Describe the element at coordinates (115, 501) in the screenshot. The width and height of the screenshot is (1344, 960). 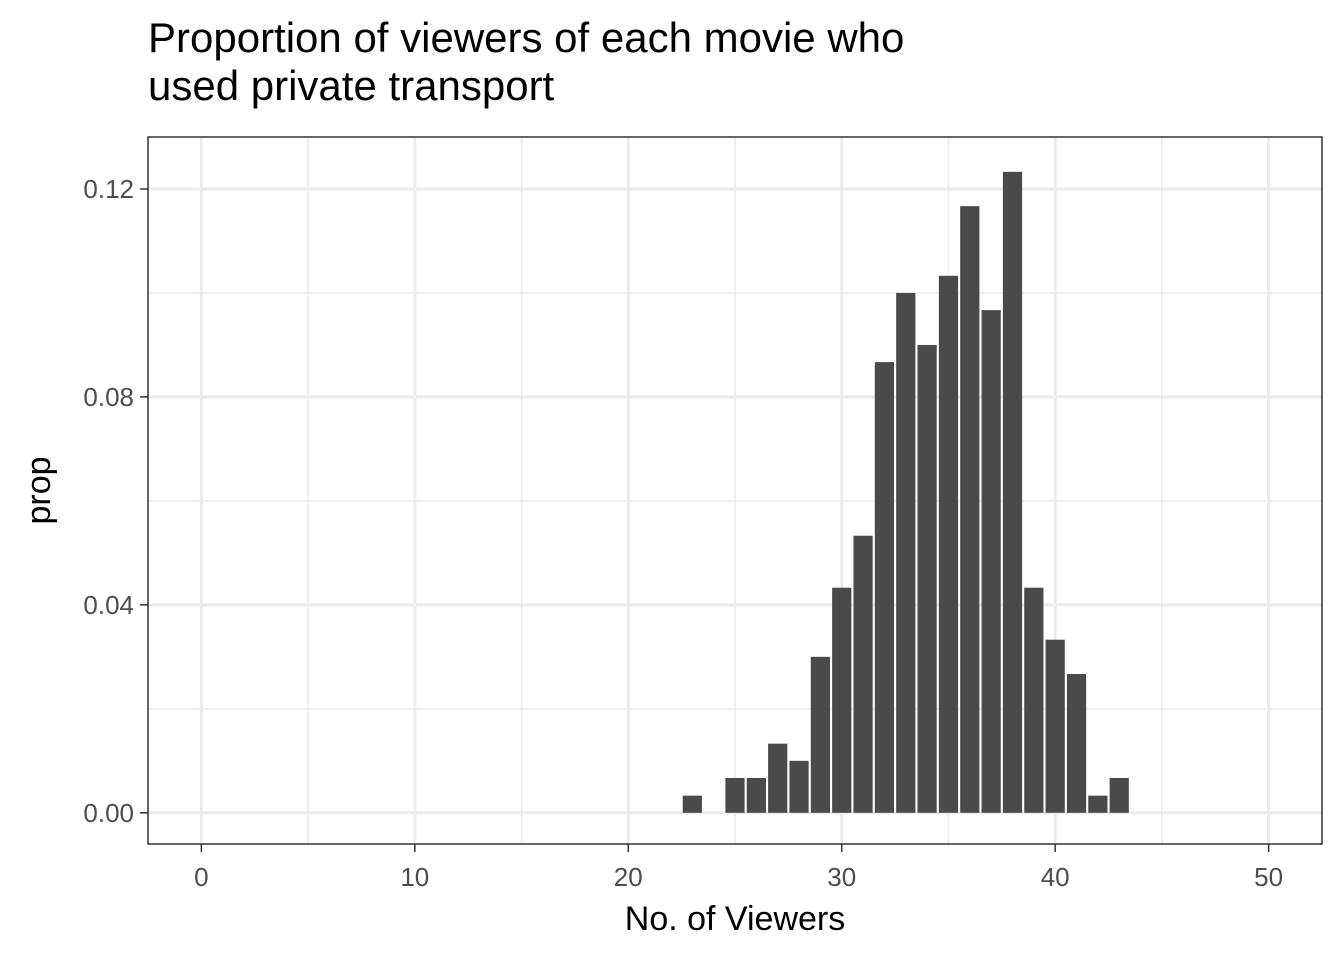
I see `y-axis-ticks: 0.00 0.04 0.08 0.12` at that location.